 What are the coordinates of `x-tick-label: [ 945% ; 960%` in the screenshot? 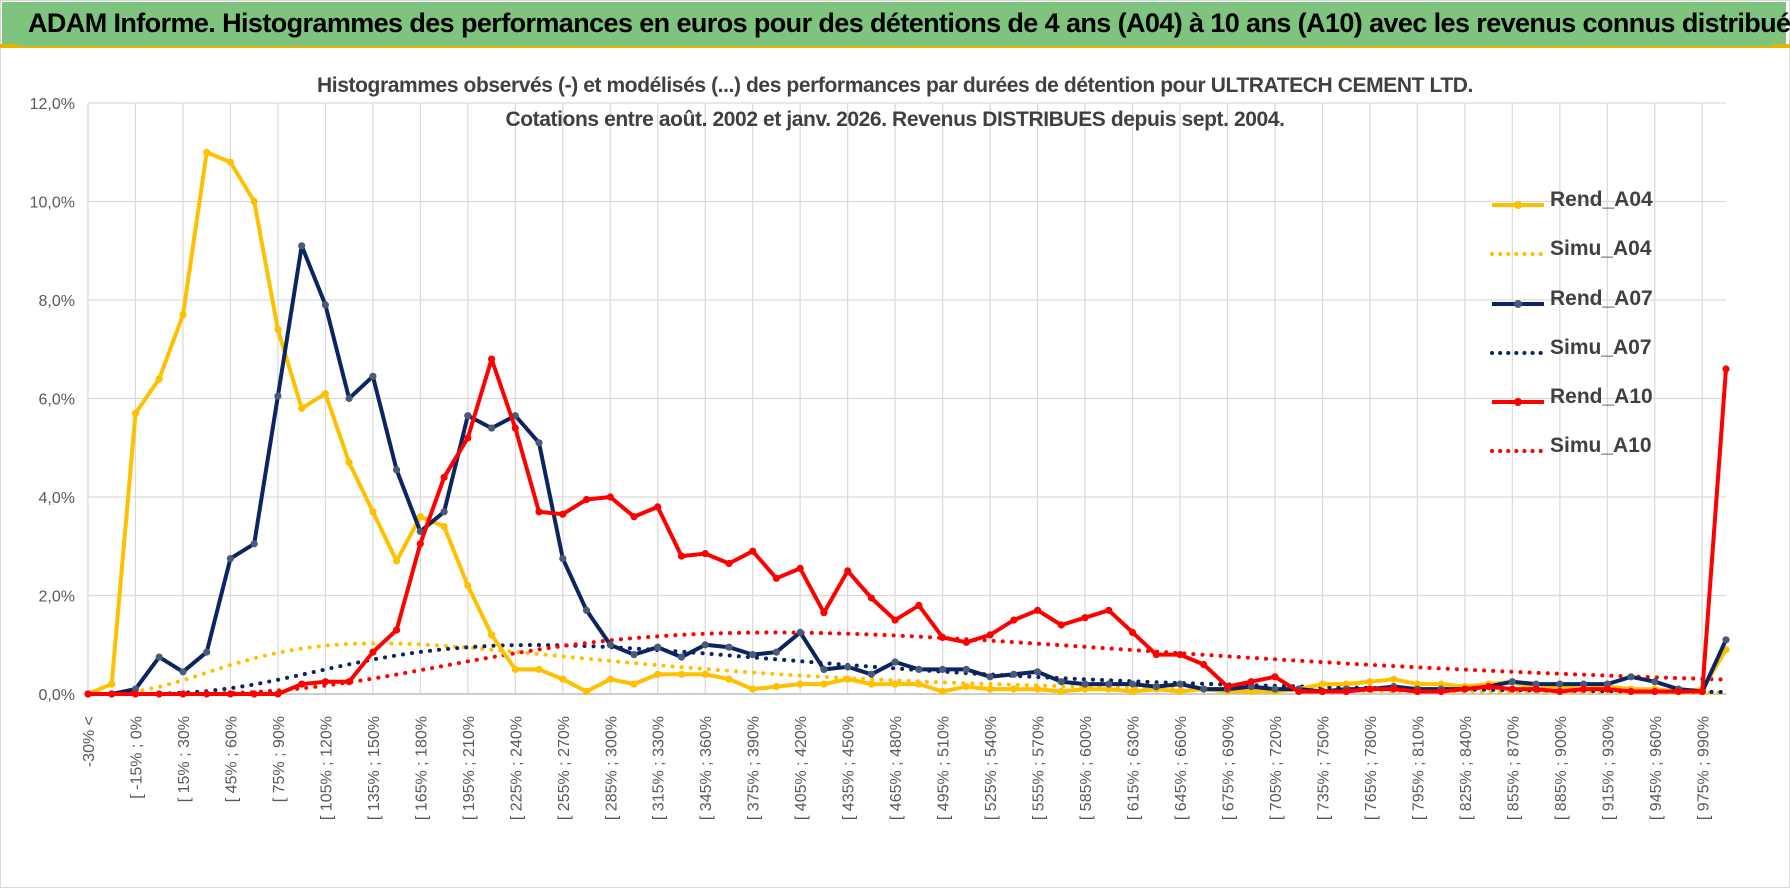 It's located at (1656, 768).